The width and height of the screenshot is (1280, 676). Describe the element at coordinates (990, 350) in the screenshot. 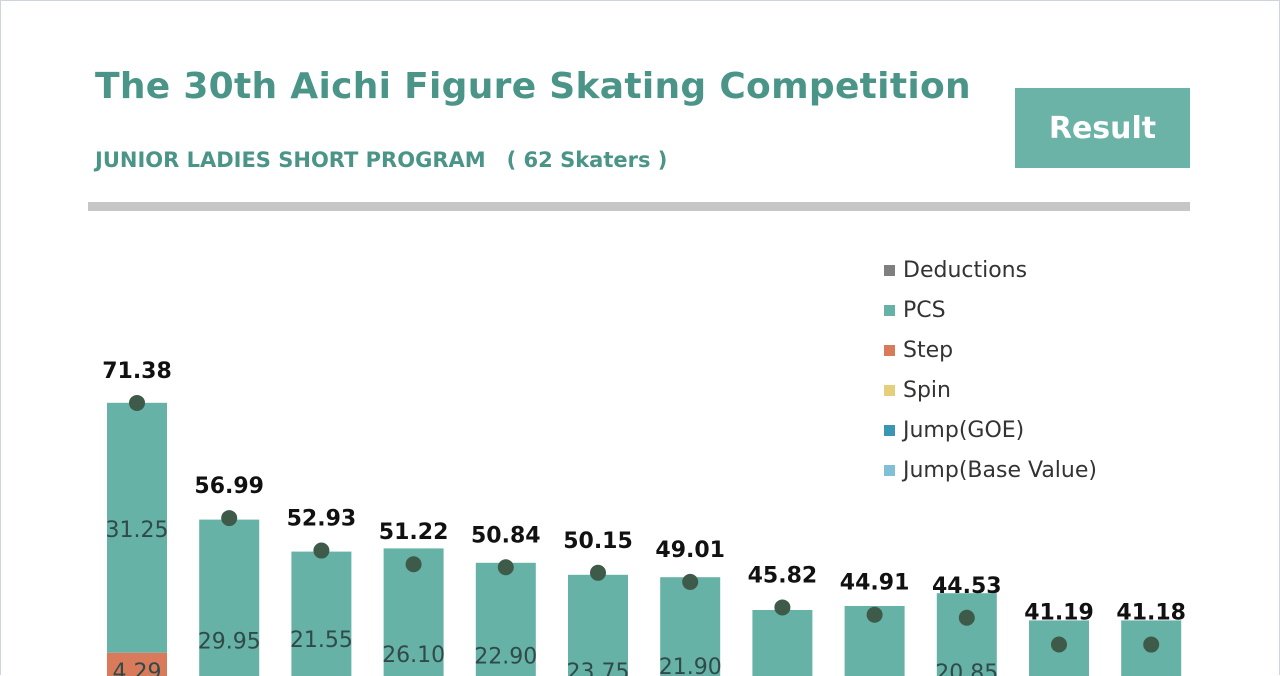

I see `legend-step: Step` at that location.